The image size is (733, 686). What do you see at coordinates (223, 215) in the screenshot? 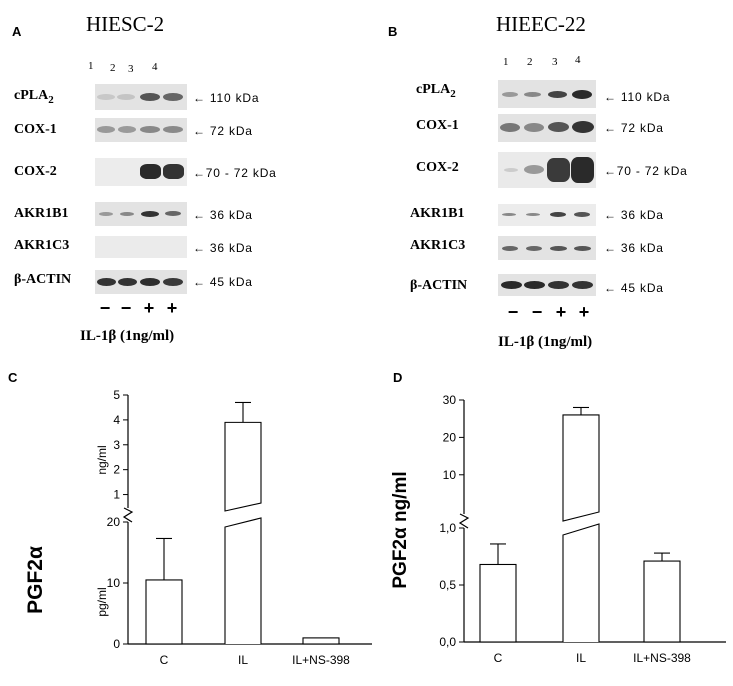
I see `panel-a-mw-akr1b1: ← 36 kDa` at bounding box center [223, 215].